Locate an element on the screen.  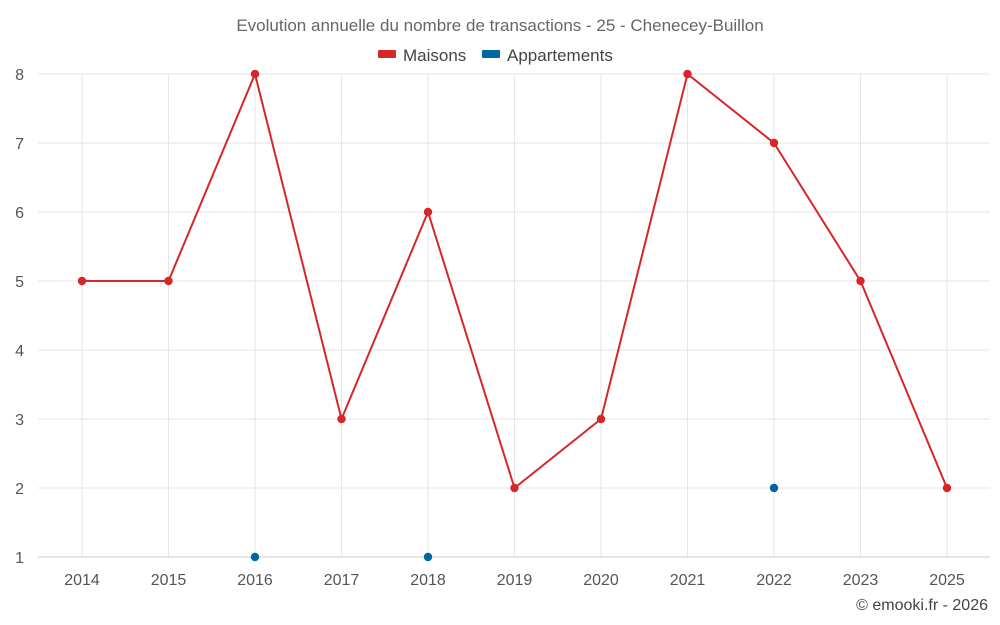
data-point-appartements-2016 is located at coordinates (255, 557).